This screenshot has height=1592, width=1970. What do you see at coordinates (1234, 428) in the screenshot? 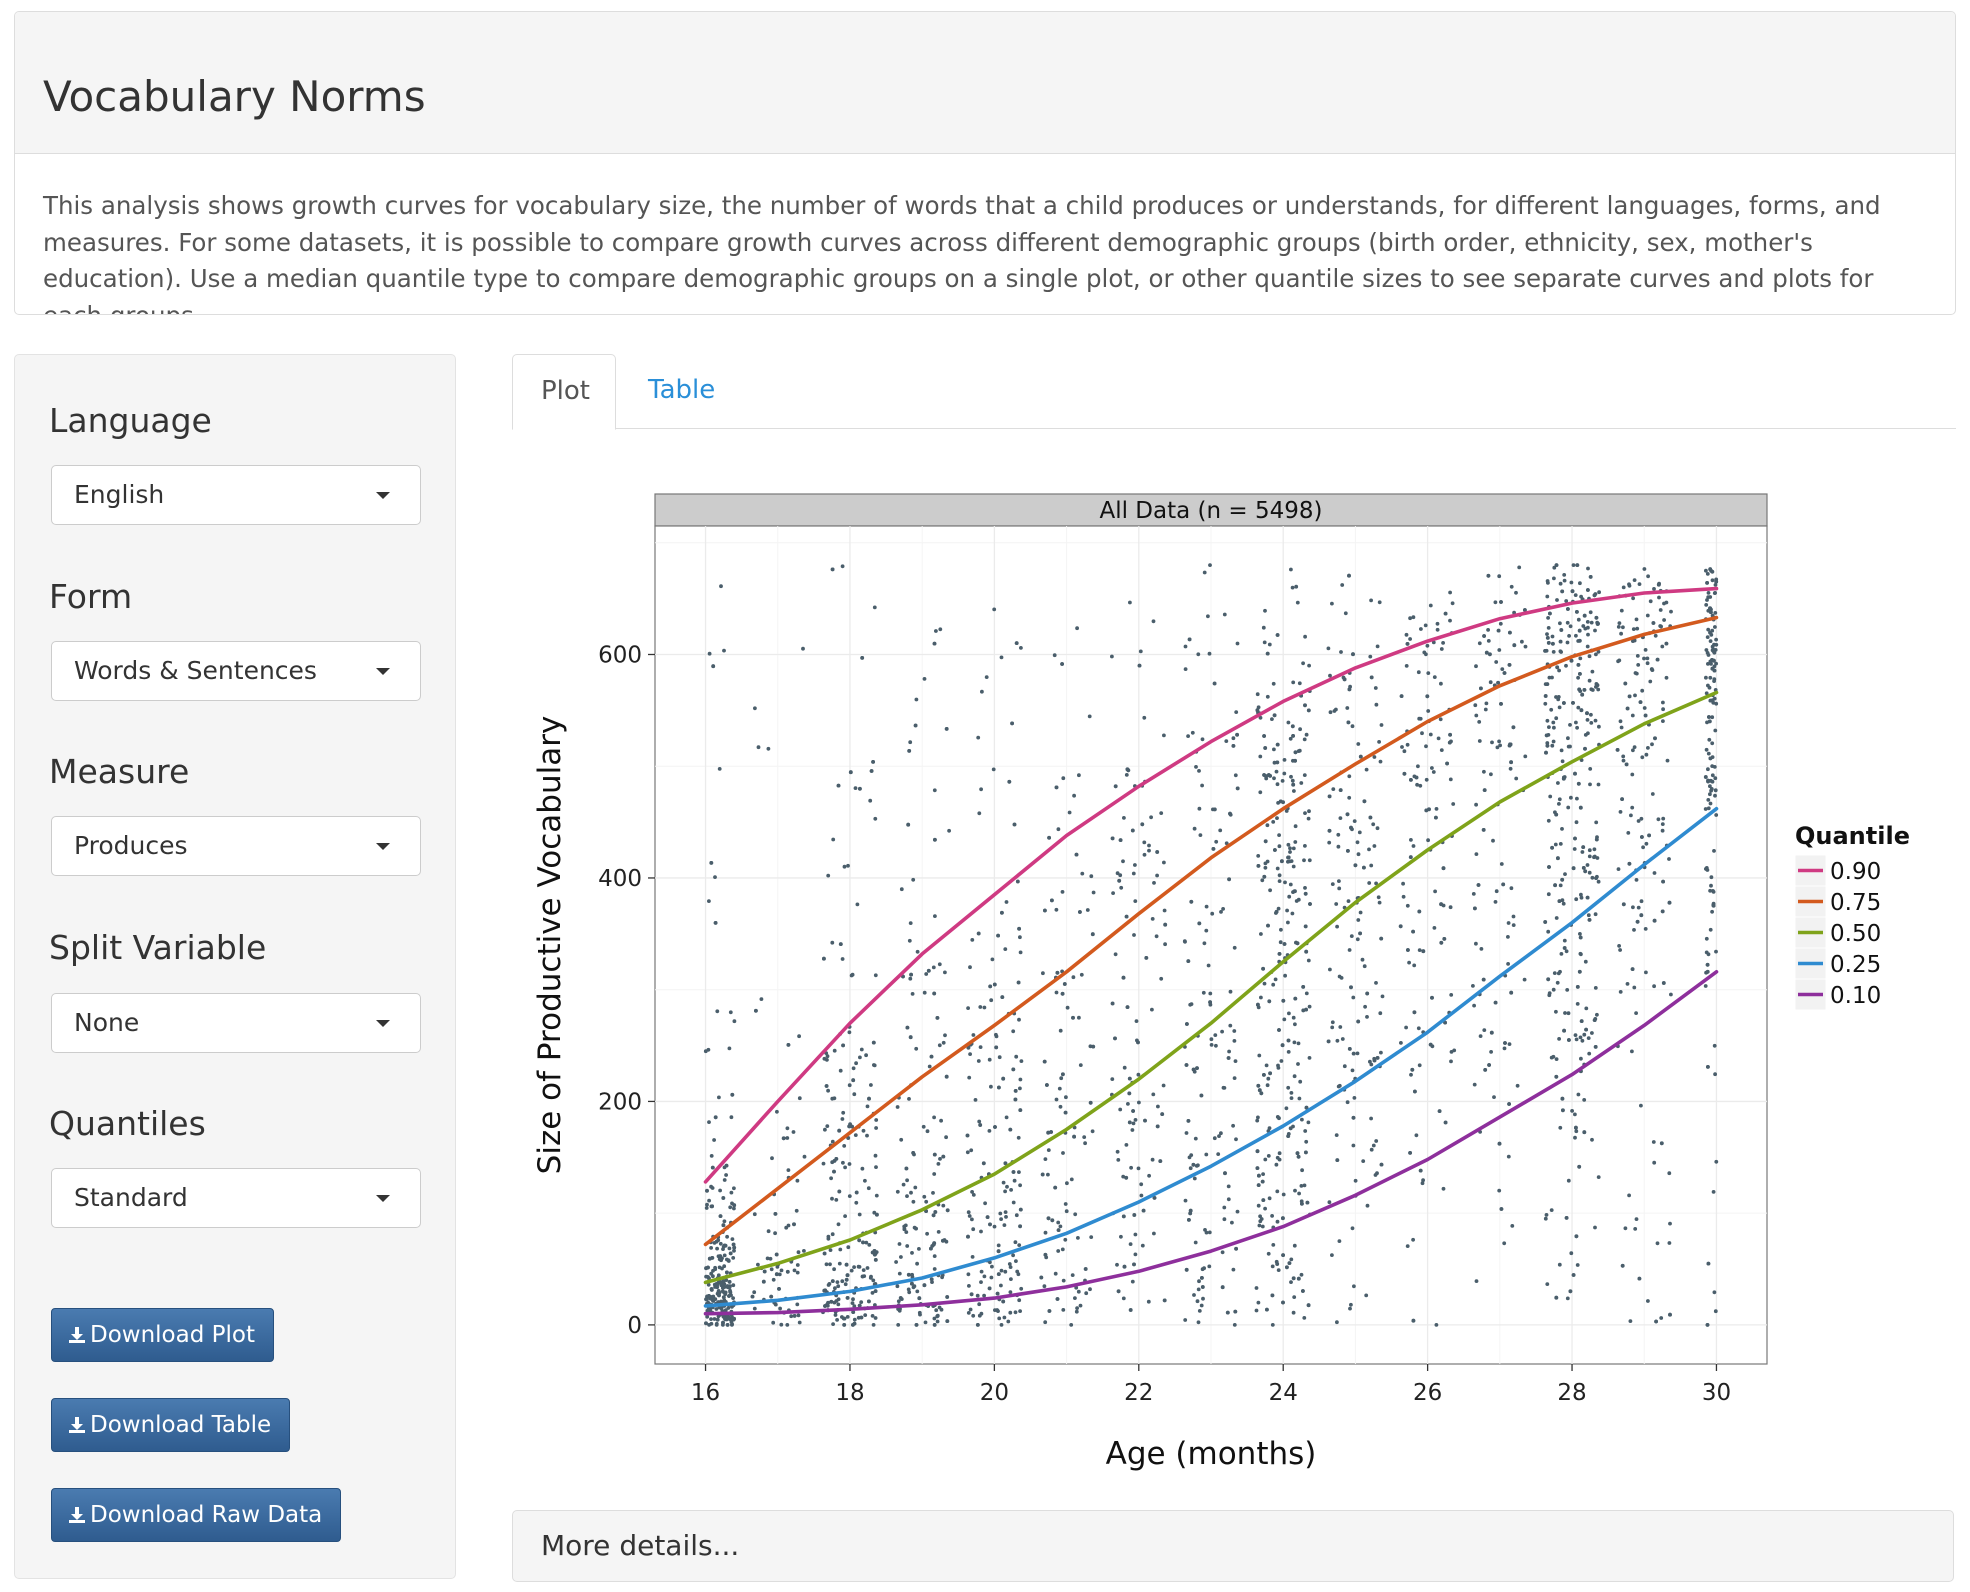
I see `tabs-divider` at bounding box center [1234, 428].